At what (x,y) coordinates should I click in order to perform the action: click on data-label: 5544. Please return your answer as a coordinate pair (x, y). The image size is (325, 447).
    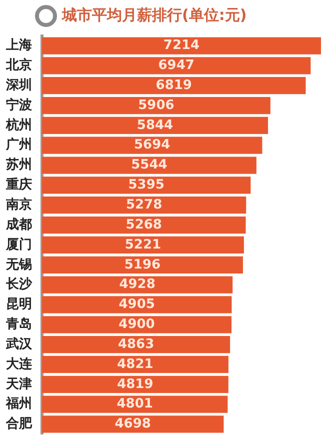
    Looking at the image, I should click on (149, 165).